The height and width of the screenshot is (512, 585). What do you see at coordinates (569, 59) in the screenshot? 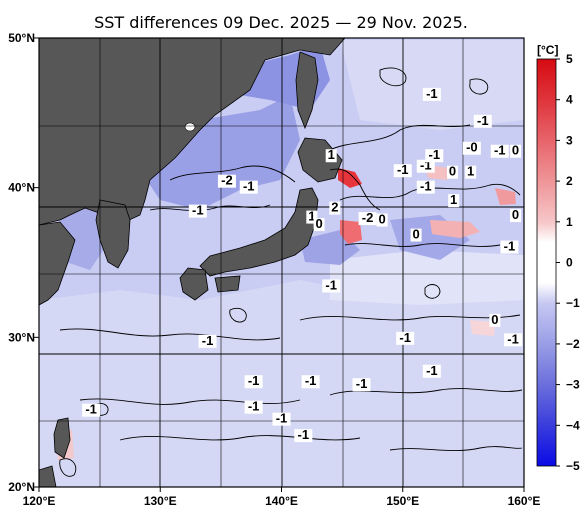
I see `colorbar-tick-label: 5` at bounding box center [569, 59].